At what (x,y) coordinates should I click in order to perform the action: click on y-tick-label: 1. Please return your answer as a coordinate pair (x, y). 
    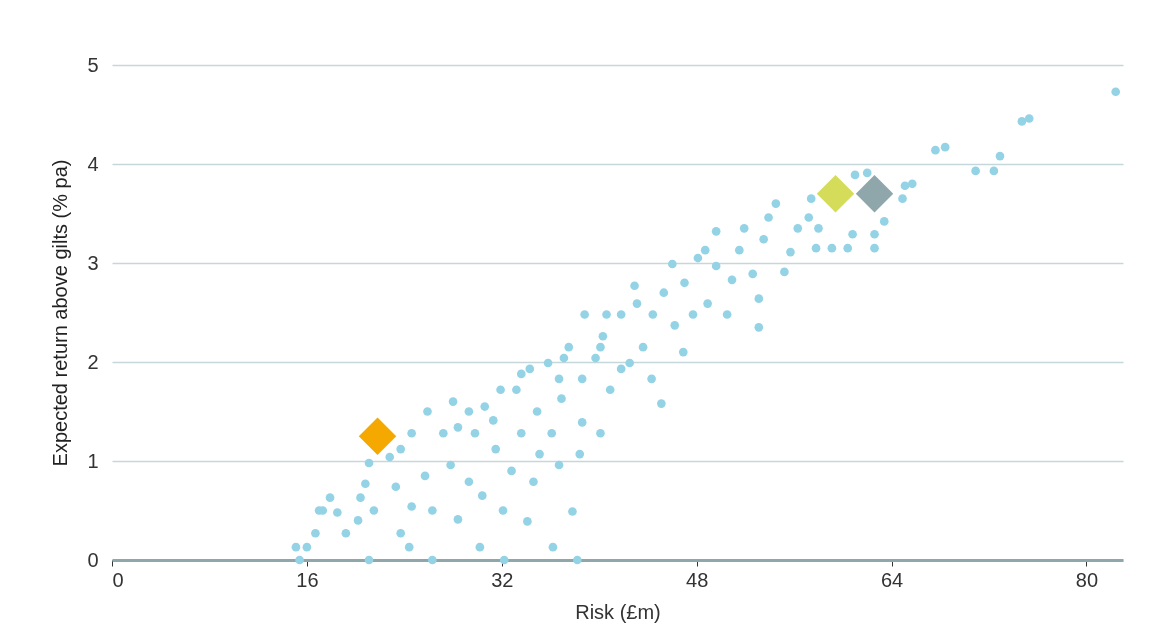
    Looking at the image, I should click on (93, 460).